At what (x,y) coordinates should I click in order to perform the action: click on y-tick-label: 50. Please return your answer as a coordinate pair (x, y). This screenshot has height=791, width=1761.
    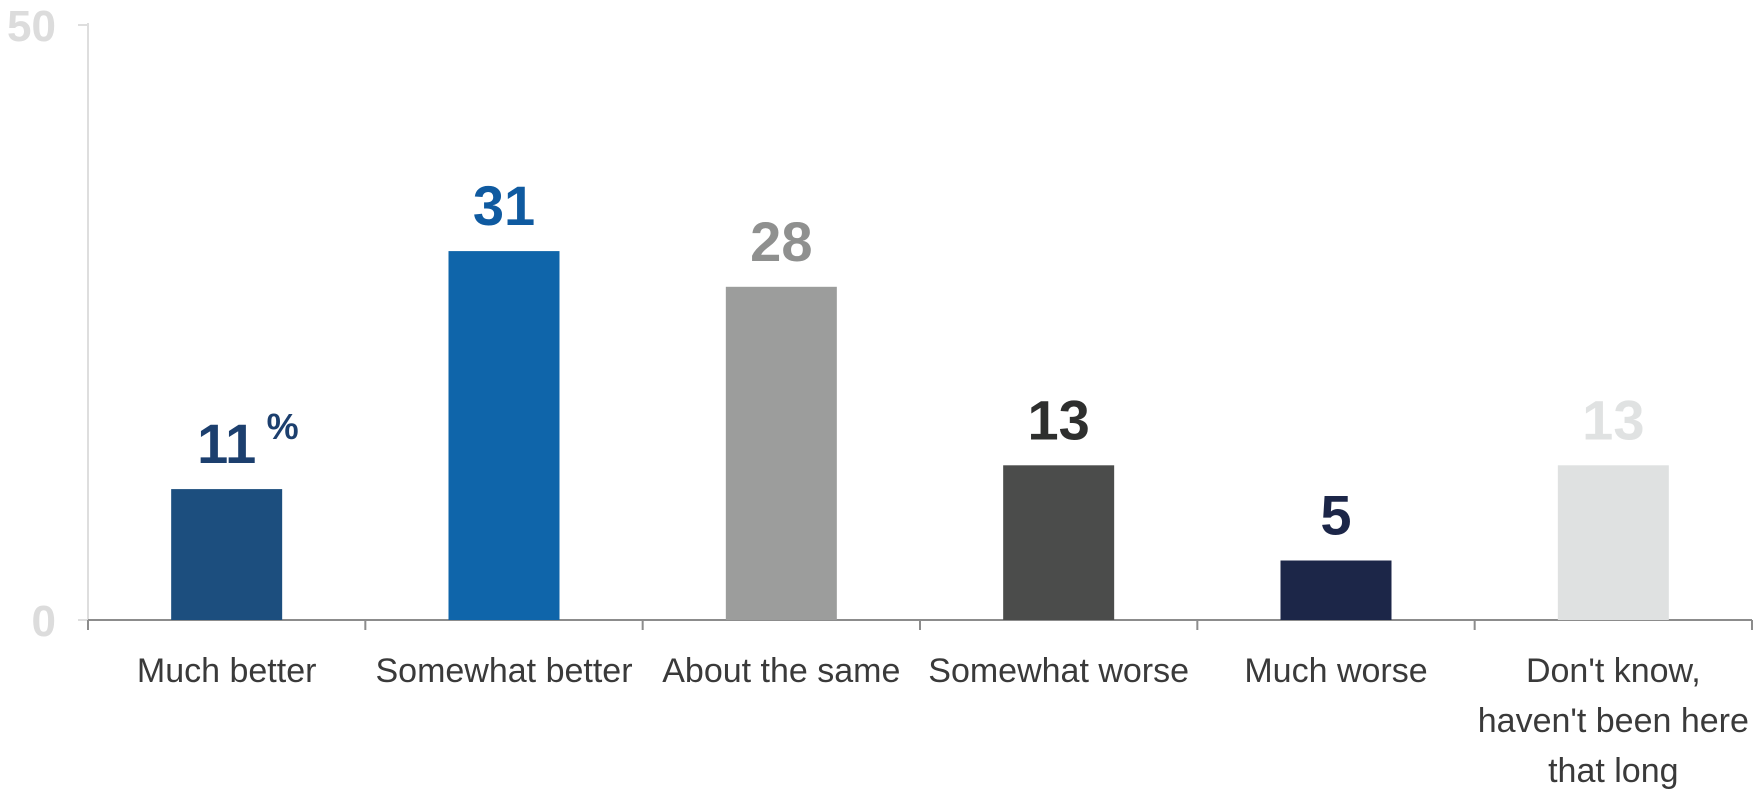
    Looking at the image, I should click on (31, 26).